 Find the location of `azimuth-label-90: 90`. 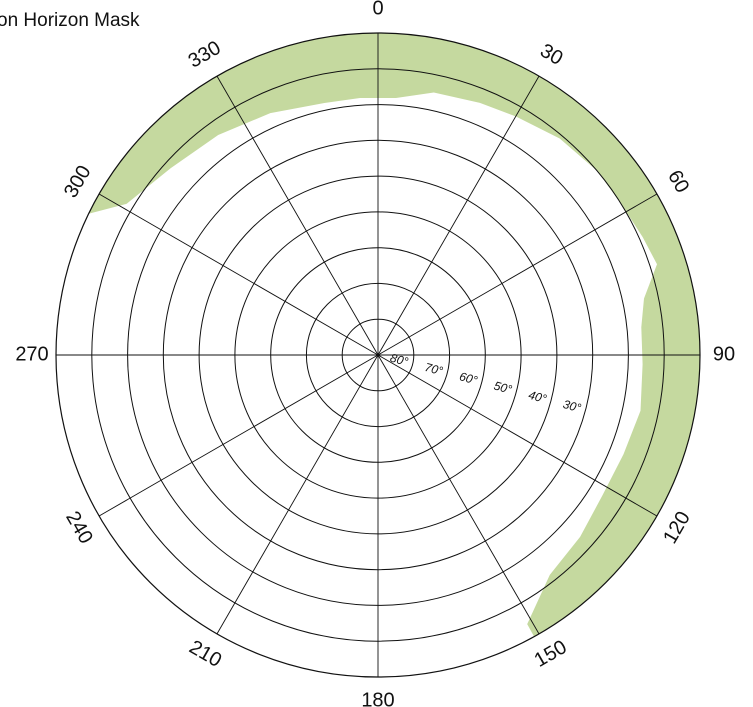

azimuth-label-90: 90 is located at coordinates (724, 354).